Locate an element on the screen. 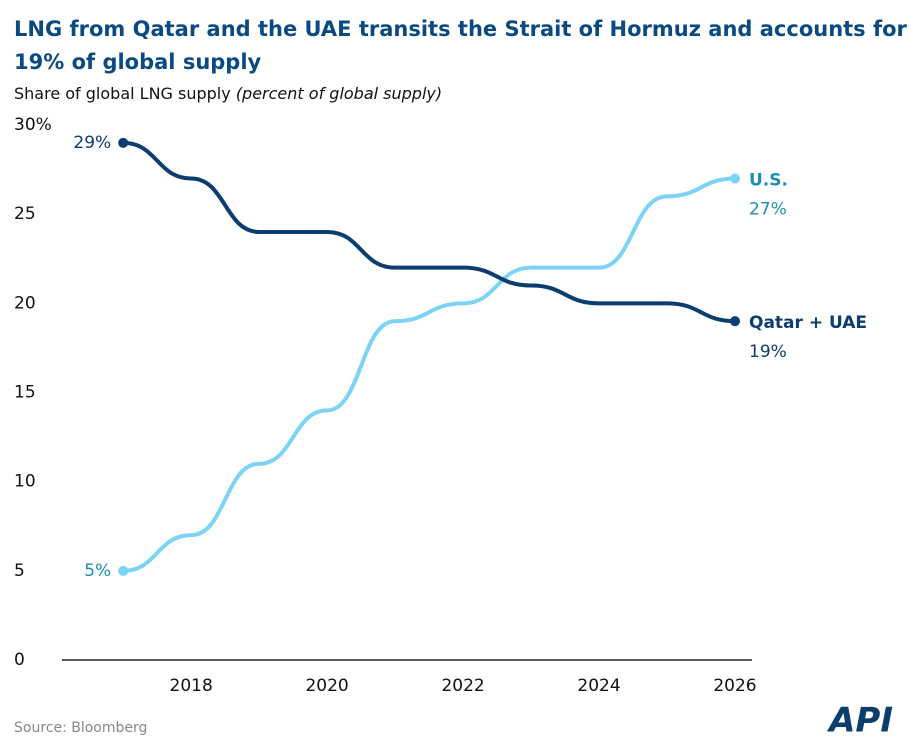 This screenshot has width=909, height=756. subtitle: Share of global LNG supply is located at coordinates (122, 93).